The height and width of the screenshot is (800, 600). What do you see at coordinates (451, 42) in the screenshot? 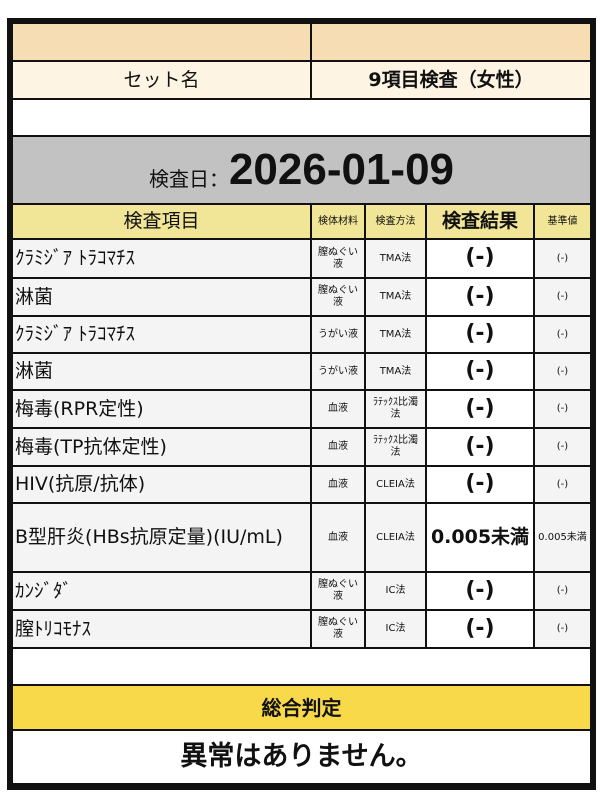
I see `header-top-right` at bounding box center [451, 42].